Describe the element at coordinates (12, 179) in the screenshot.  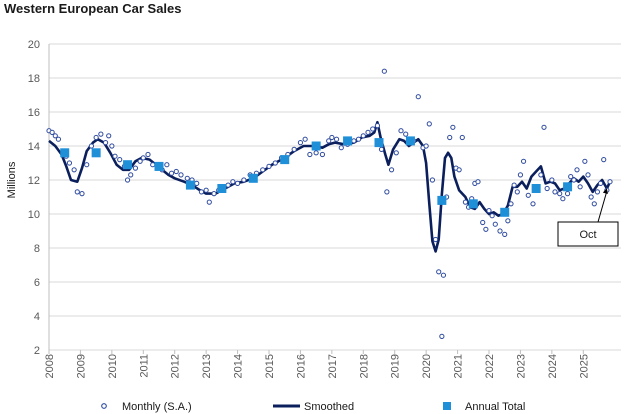
I see `y-axis-title: Millions` at that location.